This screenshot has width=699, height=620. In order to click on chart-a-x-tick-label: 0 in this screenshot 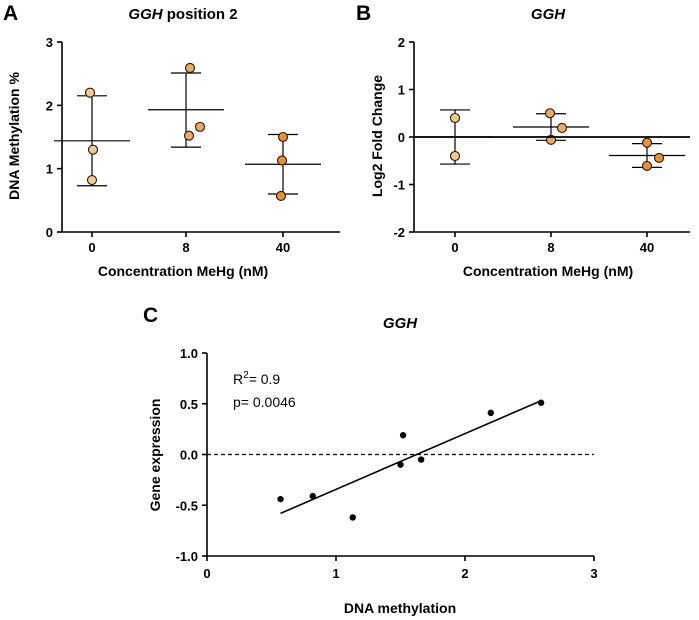, I will do `click(91, 247)`.